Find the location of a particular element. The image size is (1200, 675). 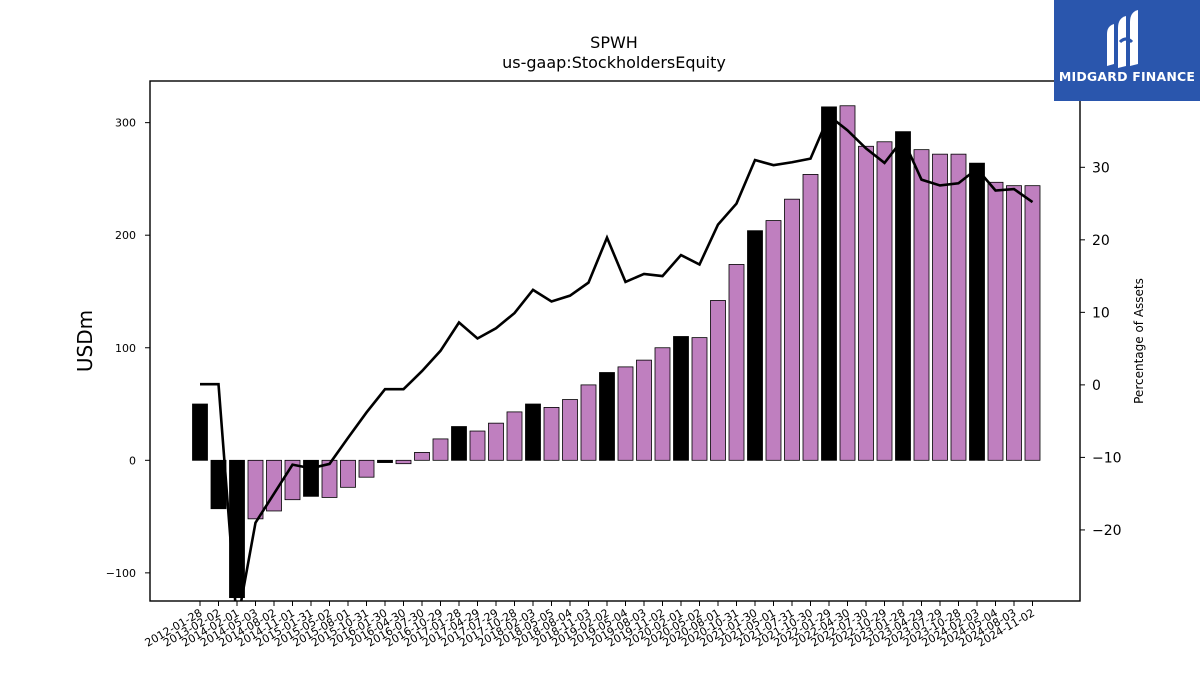

midgard-finance-logo: MIDGARD FINANCE is located at coordinates (1127, 50).